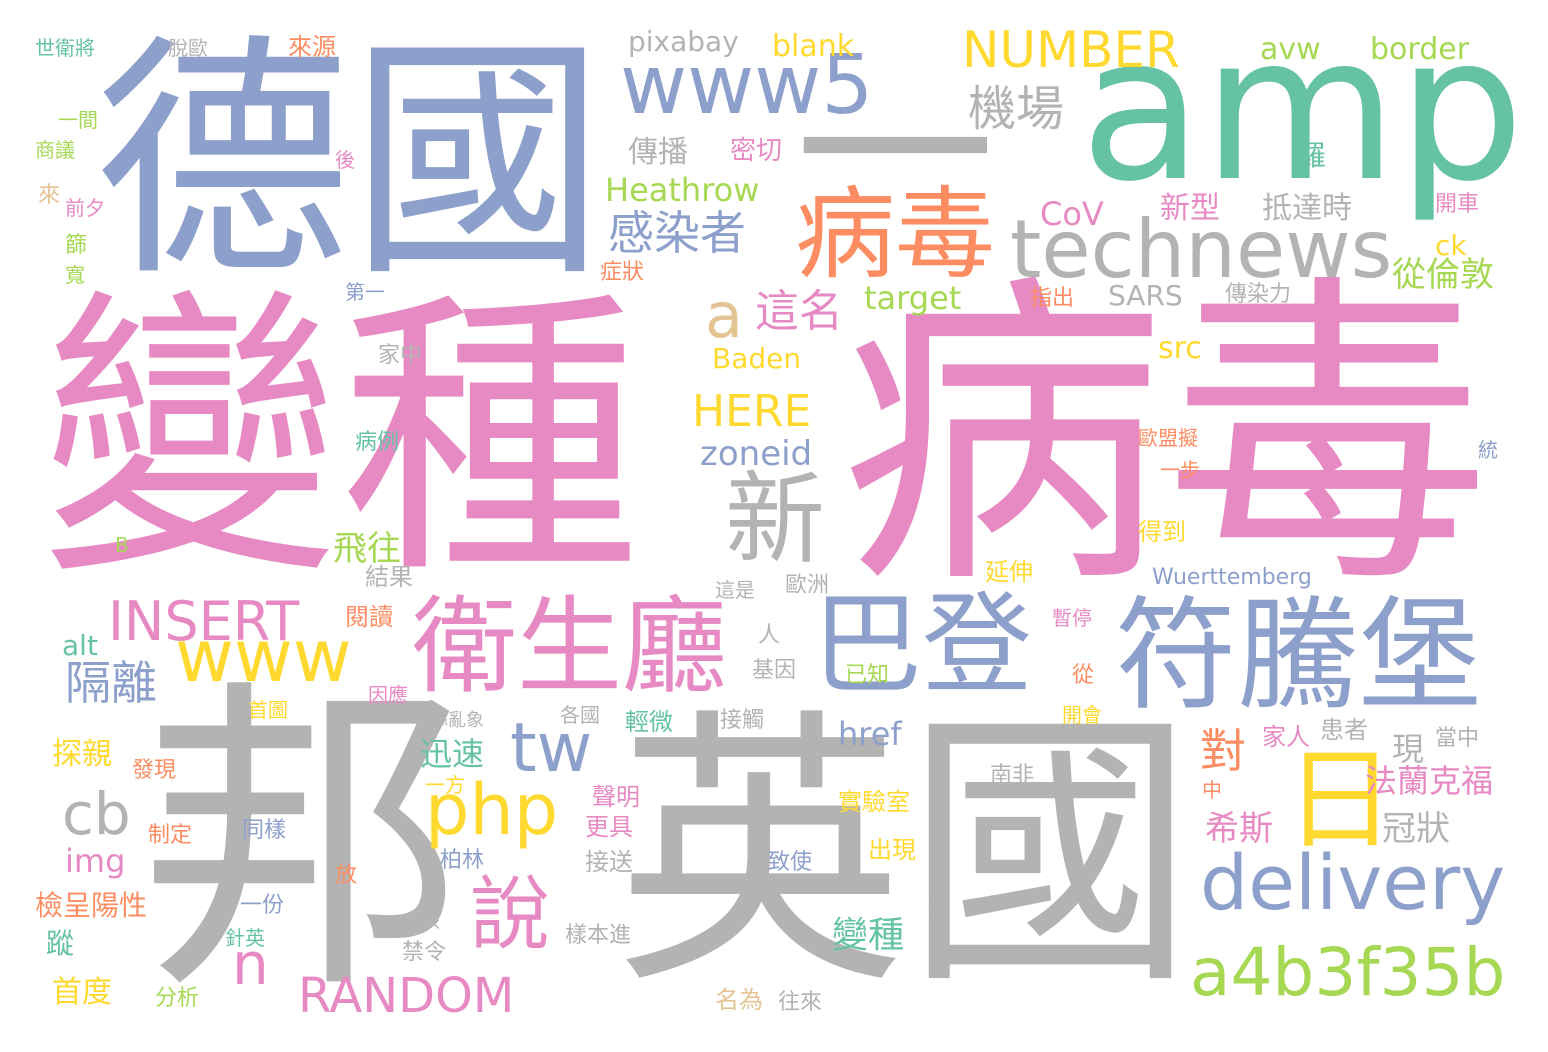 The height and width of the screenshot is (1052, 1548). I want to click on word: pixabay, so click(683, 41).